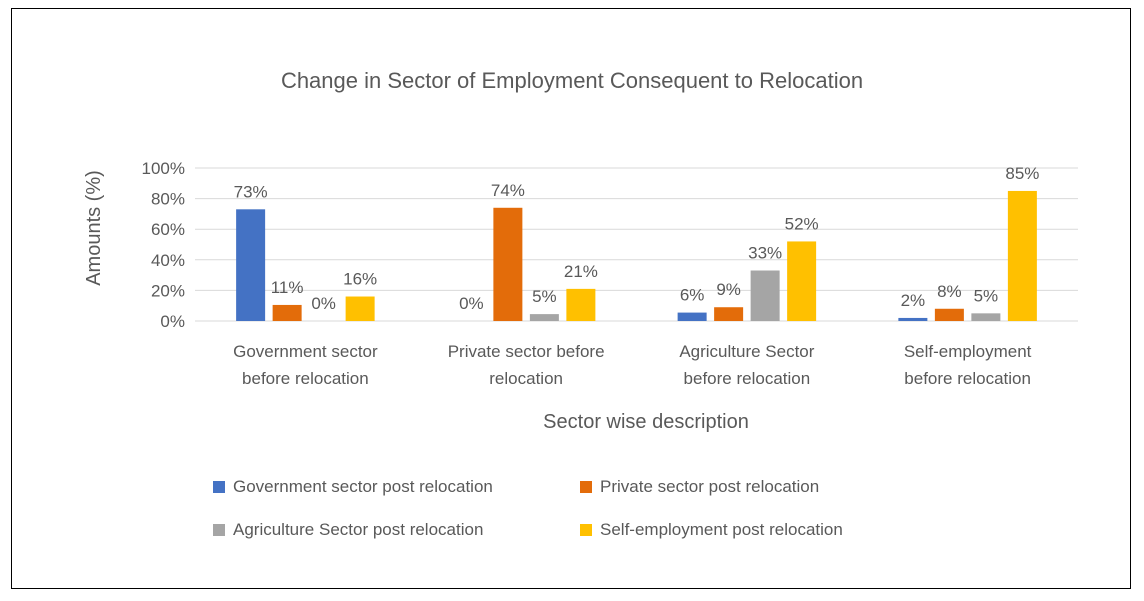 The image size is (1144, 601). Describe the element at coordinates (581, 271) in the screenshot. I see `data-label: 21%` at that location.